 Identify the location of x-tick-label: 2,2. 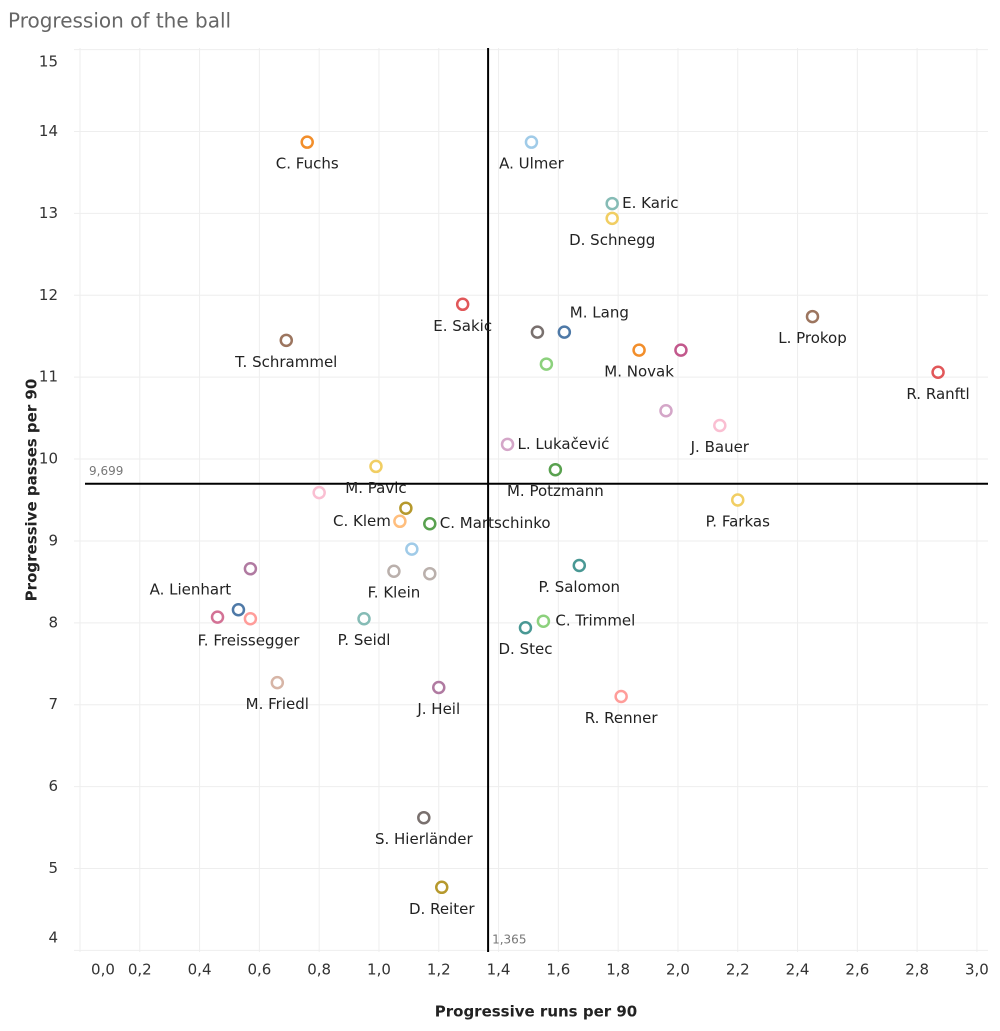
(738, 970).